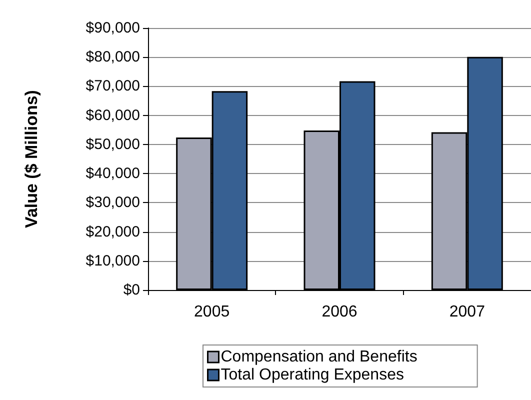 Image resolution: width=531 pixels, height=400 pixels. Describe the element at coordinates (113, 57) in the screenshot. I see `y-tick-label: $80,000` at that location.